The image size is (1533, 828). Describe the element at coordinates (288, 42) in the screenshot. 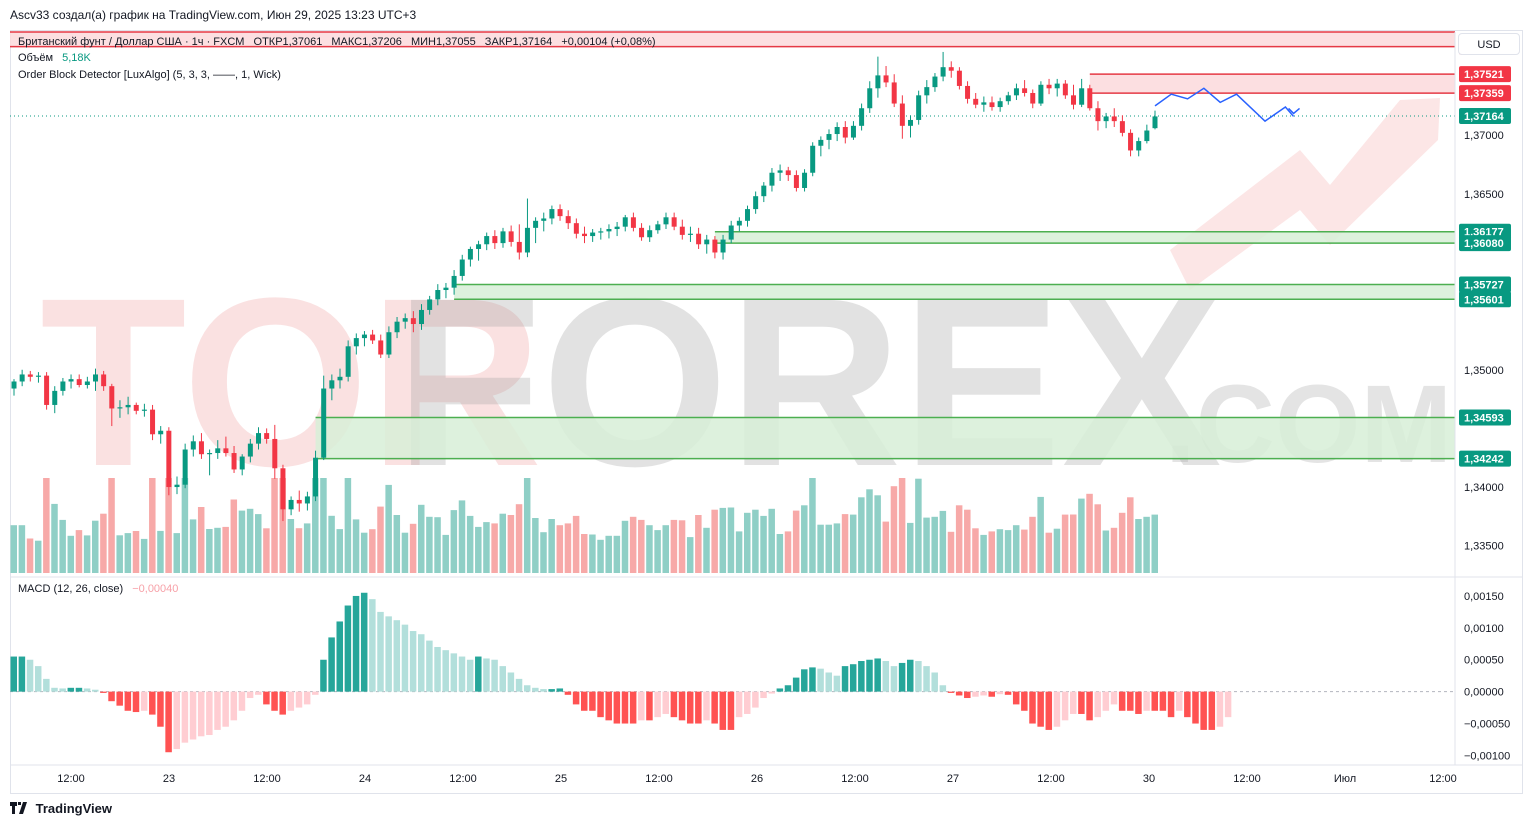

I see `open-value: ОТКР1,37061` at that location.